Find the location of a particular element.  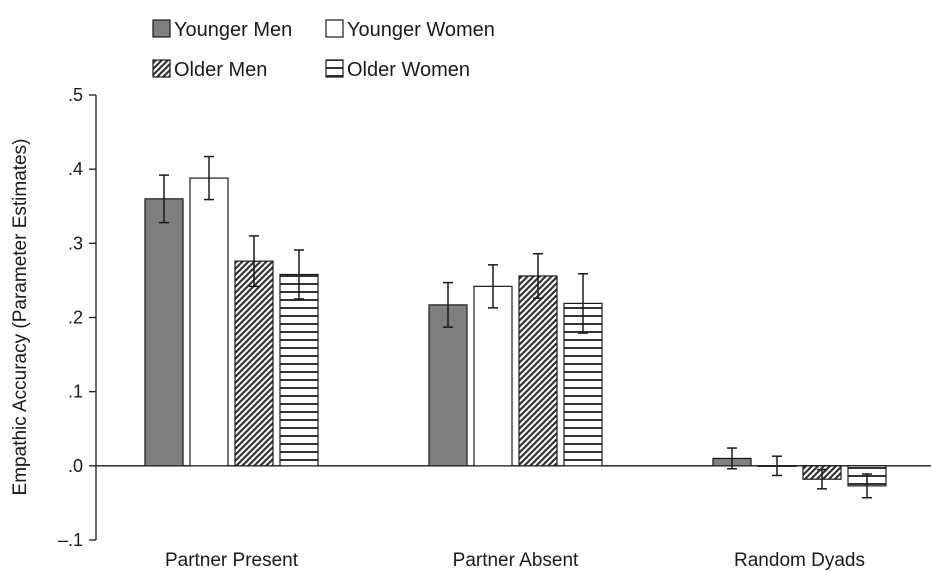

y-ticks: –.1 .0 .1 .2 .3 .4 .5 is located at coordinates (77, 317).